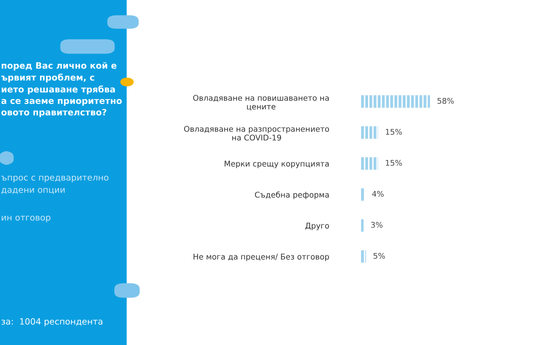  What do you see at coordinates (52, 322) in the screenshot?
I see `text: за: 1004 респондента` at bounding box center [52, 322].